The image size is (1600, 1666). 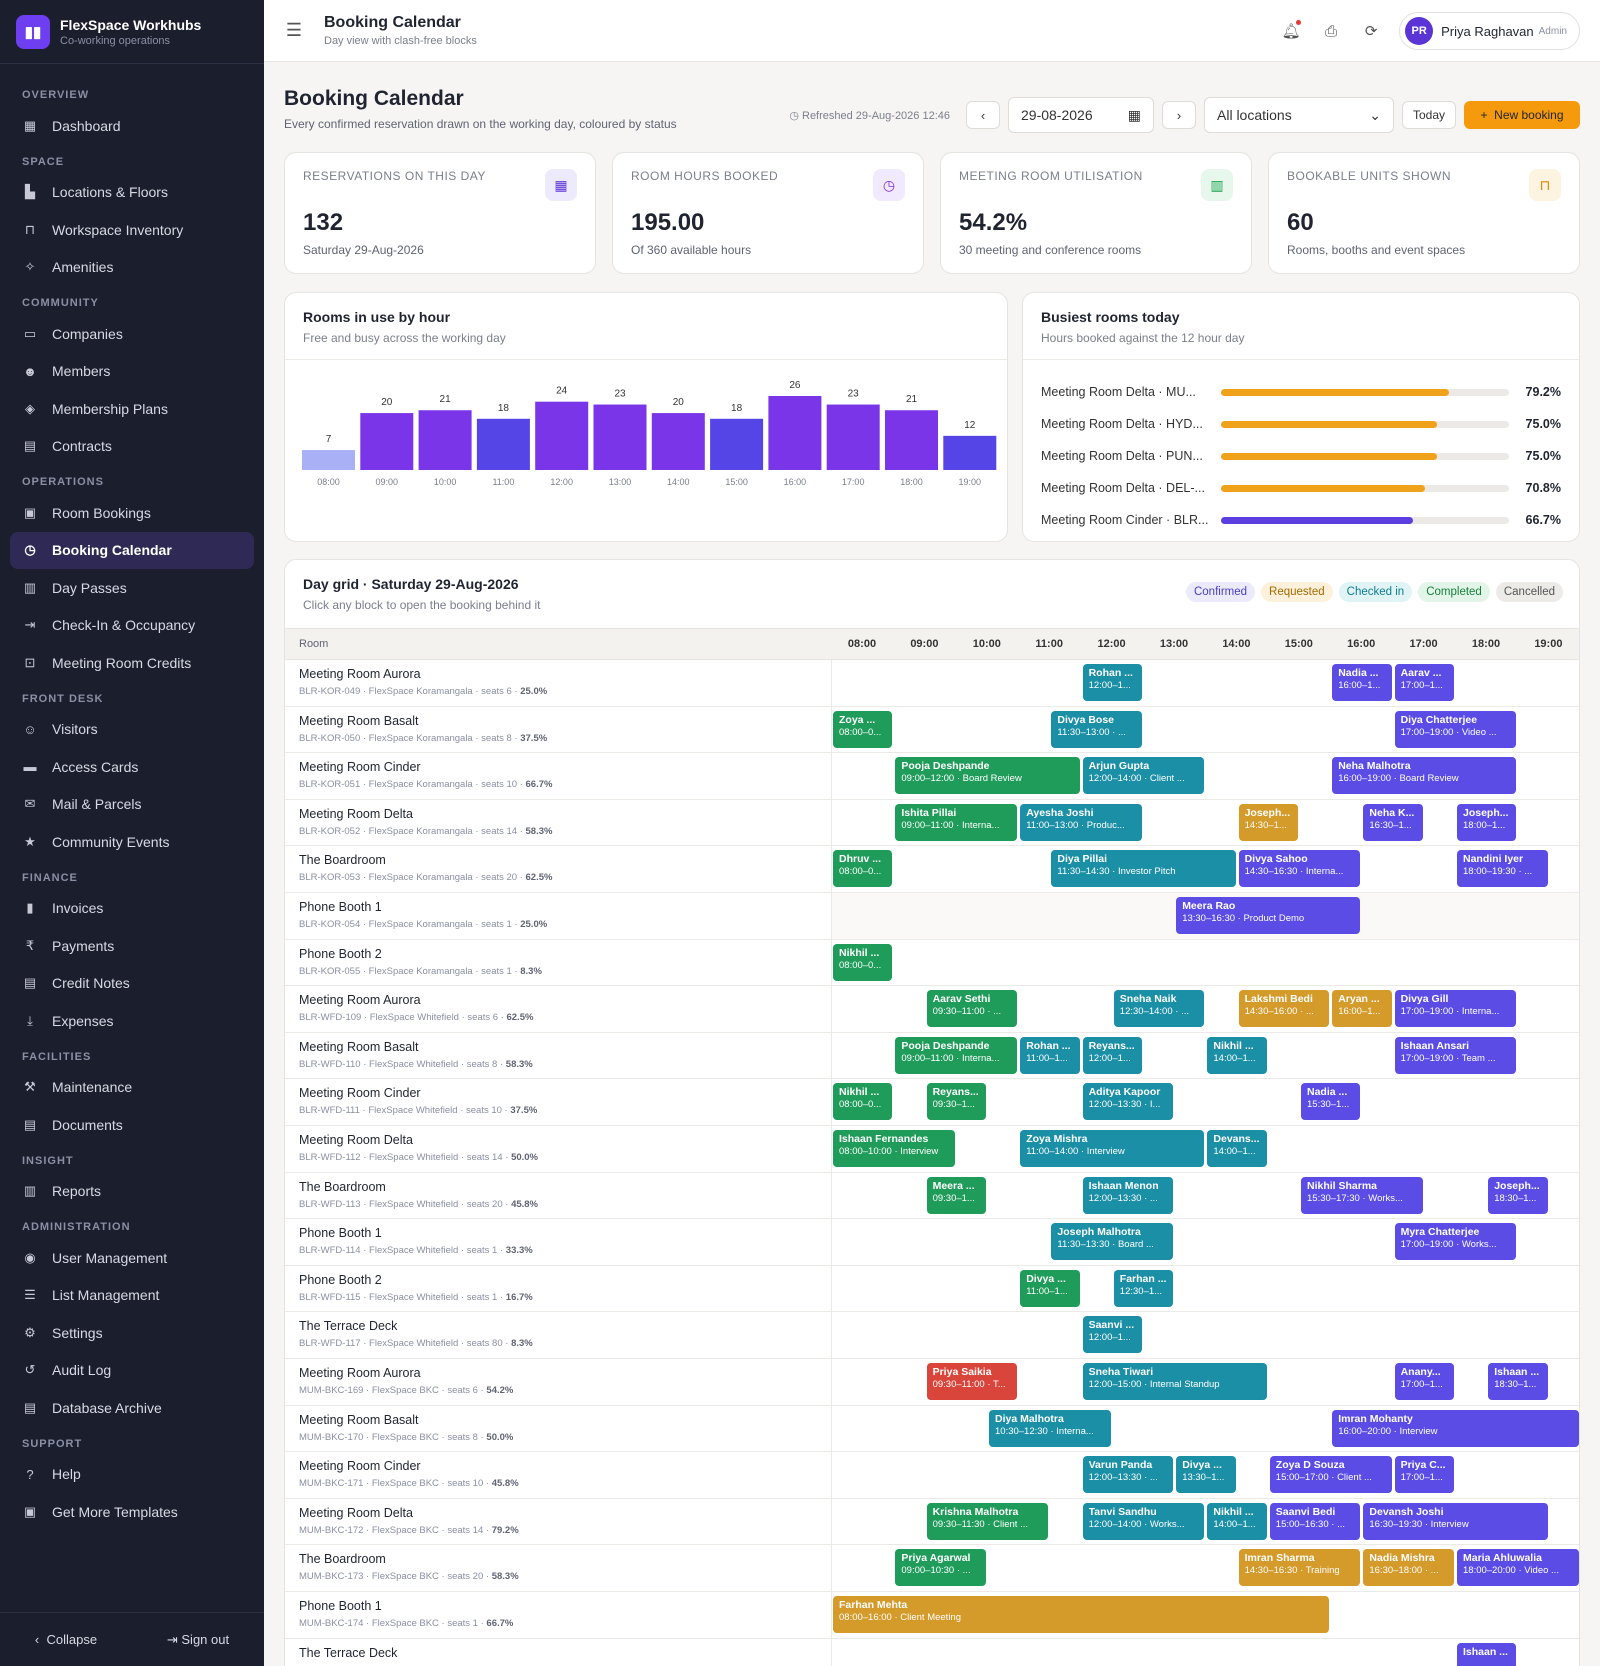 What do you see at coordinates (1429, 115) in the screenshot?
I see `today-button: Today` at bounding box center [1429, 115].